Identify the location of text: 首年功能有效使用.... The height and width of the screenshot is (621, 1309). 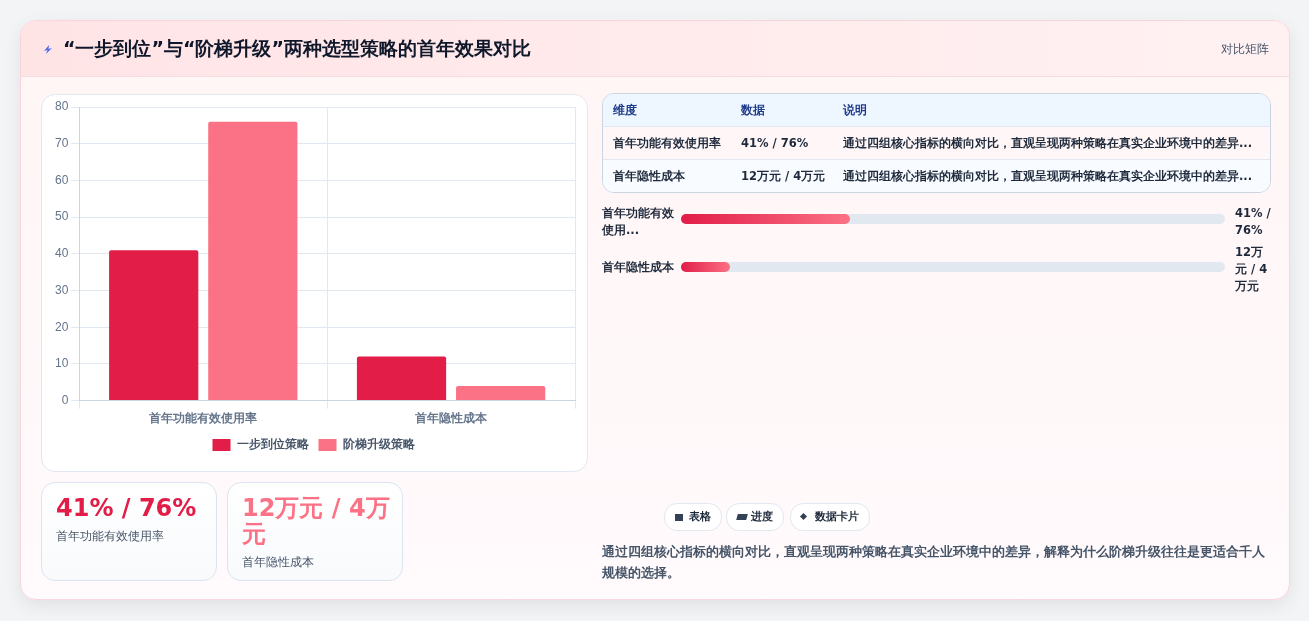
(638, 222).